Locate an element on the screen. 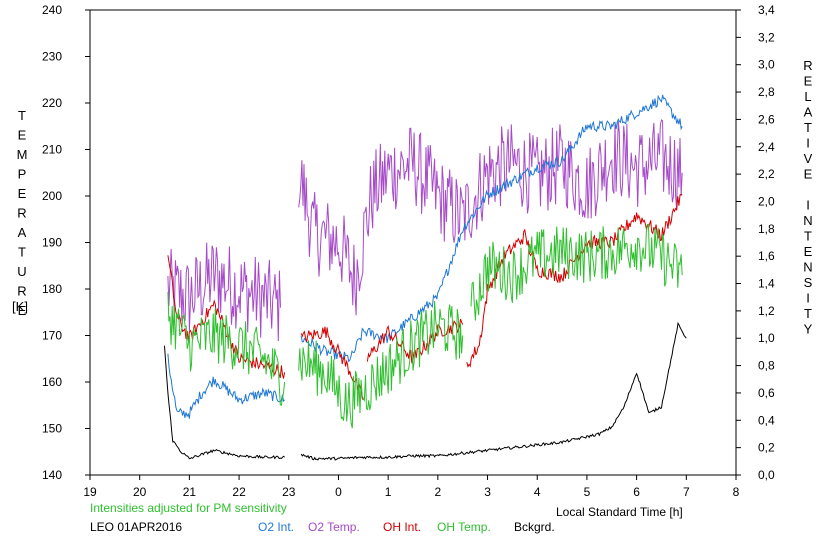 This screenshot has width=828, height=539. left-label-char: P is located at coordinates (22, 174).